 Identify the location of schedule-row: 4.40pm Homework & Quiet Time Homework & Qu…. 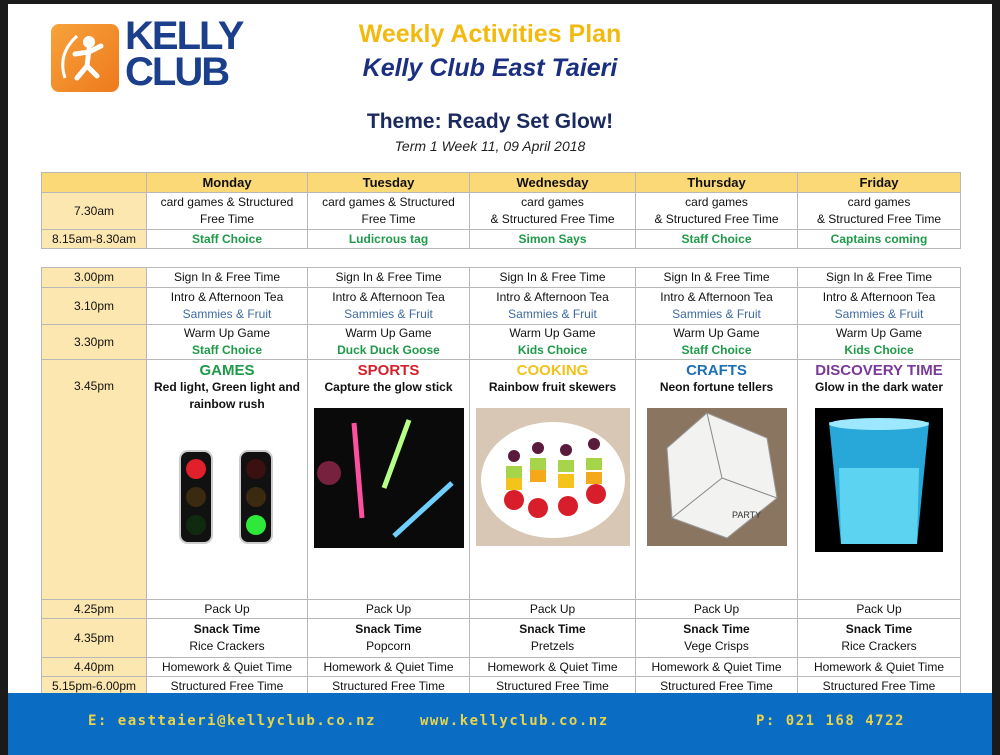
(501, 667).